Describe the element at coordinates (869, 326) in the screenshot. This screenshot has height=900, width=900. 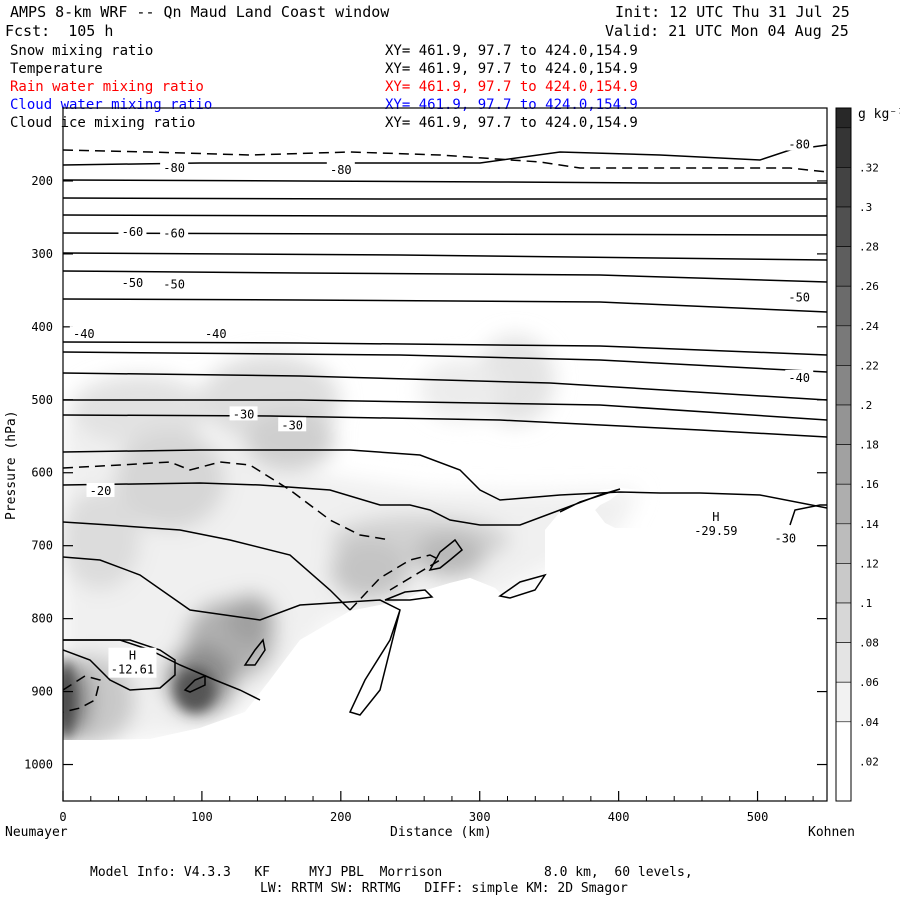
I see `colorbar-tick-label: .24` at that location.